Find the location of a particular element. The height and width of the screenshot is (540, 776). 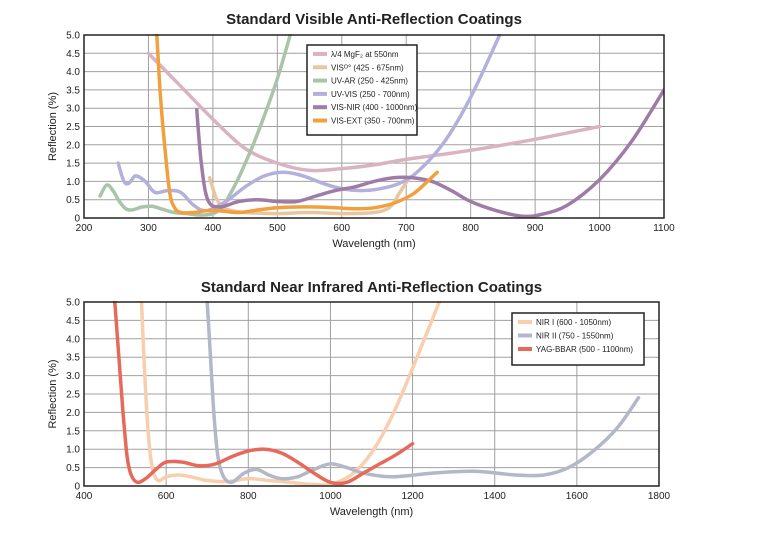

legend-box is located at coordinates (578, 339).